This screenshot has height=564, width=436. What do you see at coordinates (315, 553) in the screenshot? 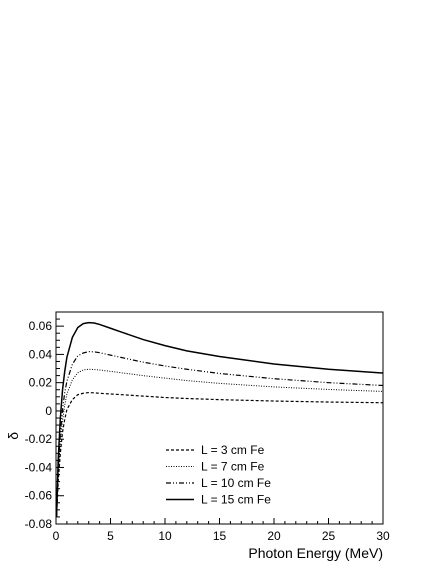
I see `x-axis-title: Photon Energy (MeV)` at bounding box center [315, 553].